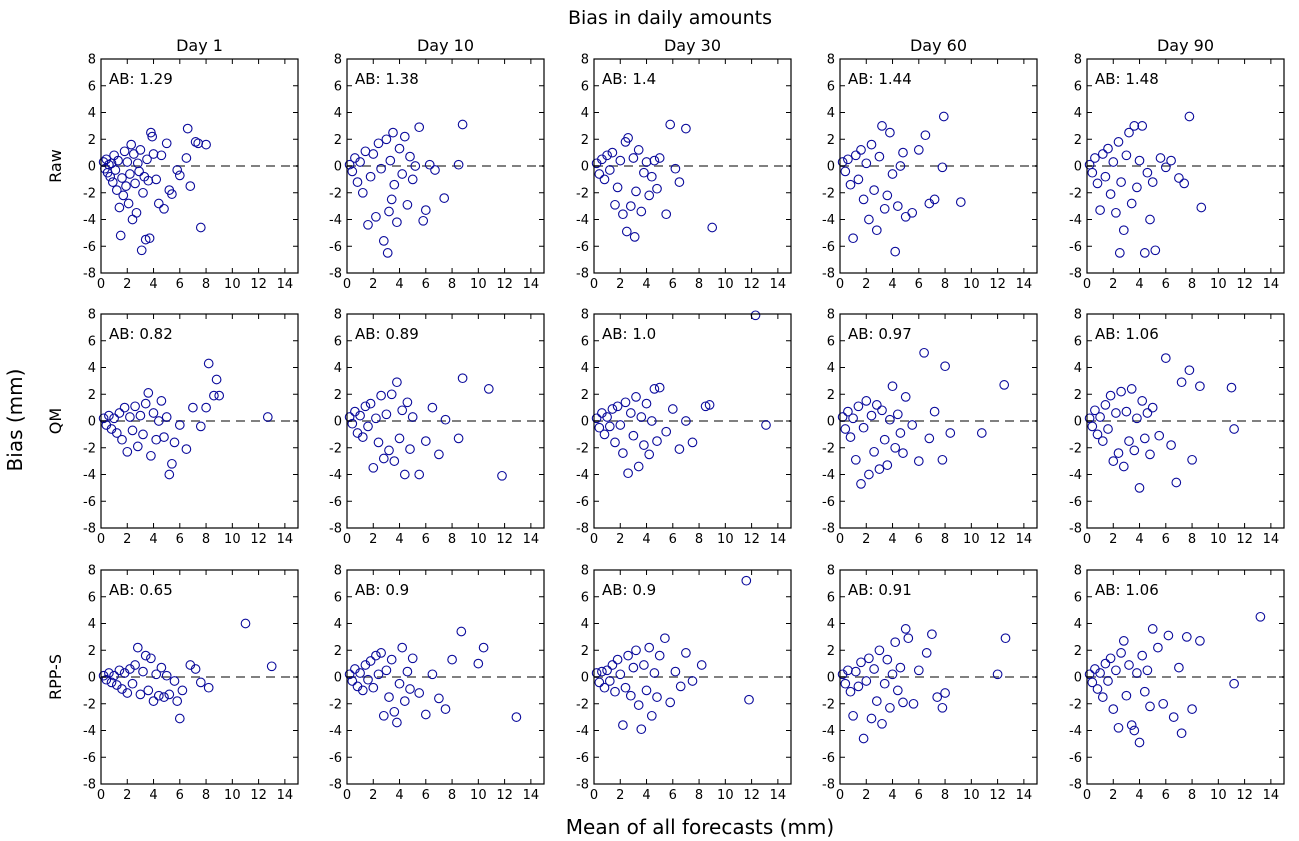 The width and height of the screenshot is (1299, 841). I want to click on y-tick-label: -2, so click(1075, 448).